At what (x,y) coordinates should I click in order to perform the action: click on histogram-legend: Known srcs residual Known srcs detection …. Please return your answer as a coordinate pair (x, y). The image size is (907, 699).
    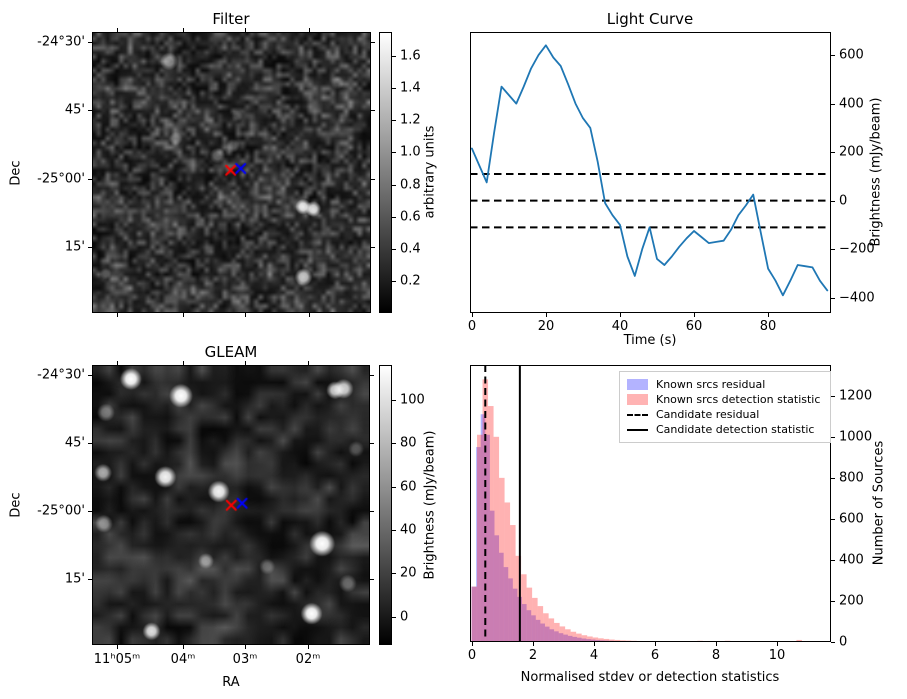
    Looking at the image, I should click on (725, 407).